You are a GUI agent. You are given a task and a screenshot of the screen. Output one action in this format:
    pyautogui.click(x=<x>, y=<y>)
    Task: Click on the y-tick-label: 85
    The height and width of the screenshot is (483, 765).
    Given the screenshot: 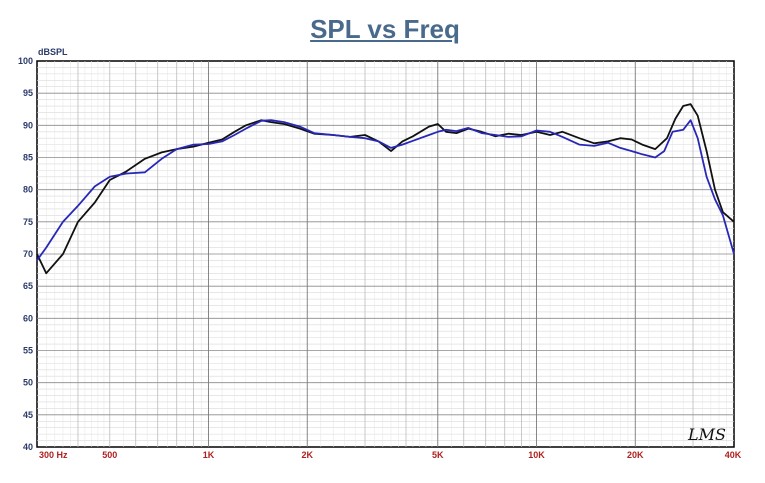 What is the action you would take?
    pyautogui.click(x=28, y=158)
    